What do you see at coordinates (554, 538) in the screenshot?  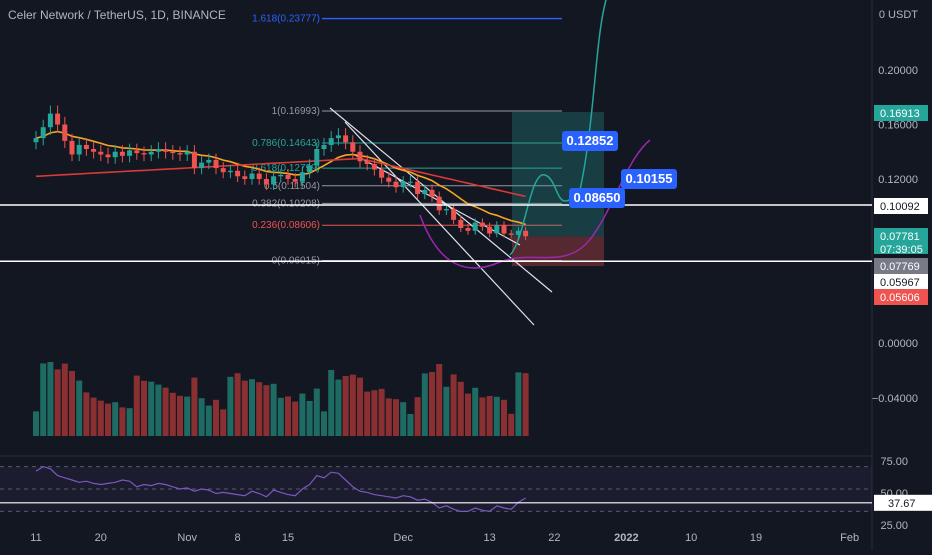 I see `time-tick: 22` at bounding box center [554, 538].